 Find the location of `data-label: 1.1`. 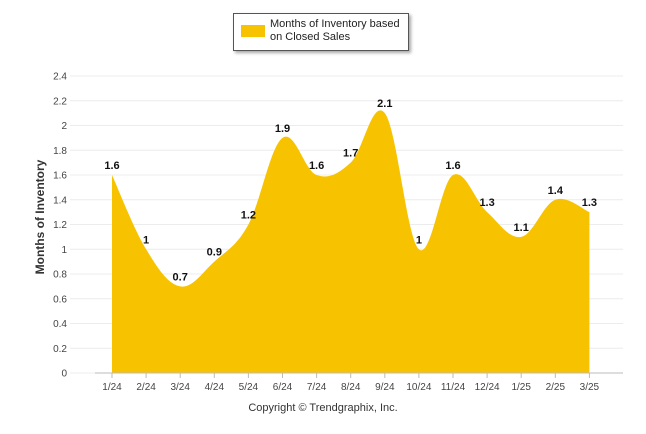

data-label: 1.1 is located at coordinates (521, 228).